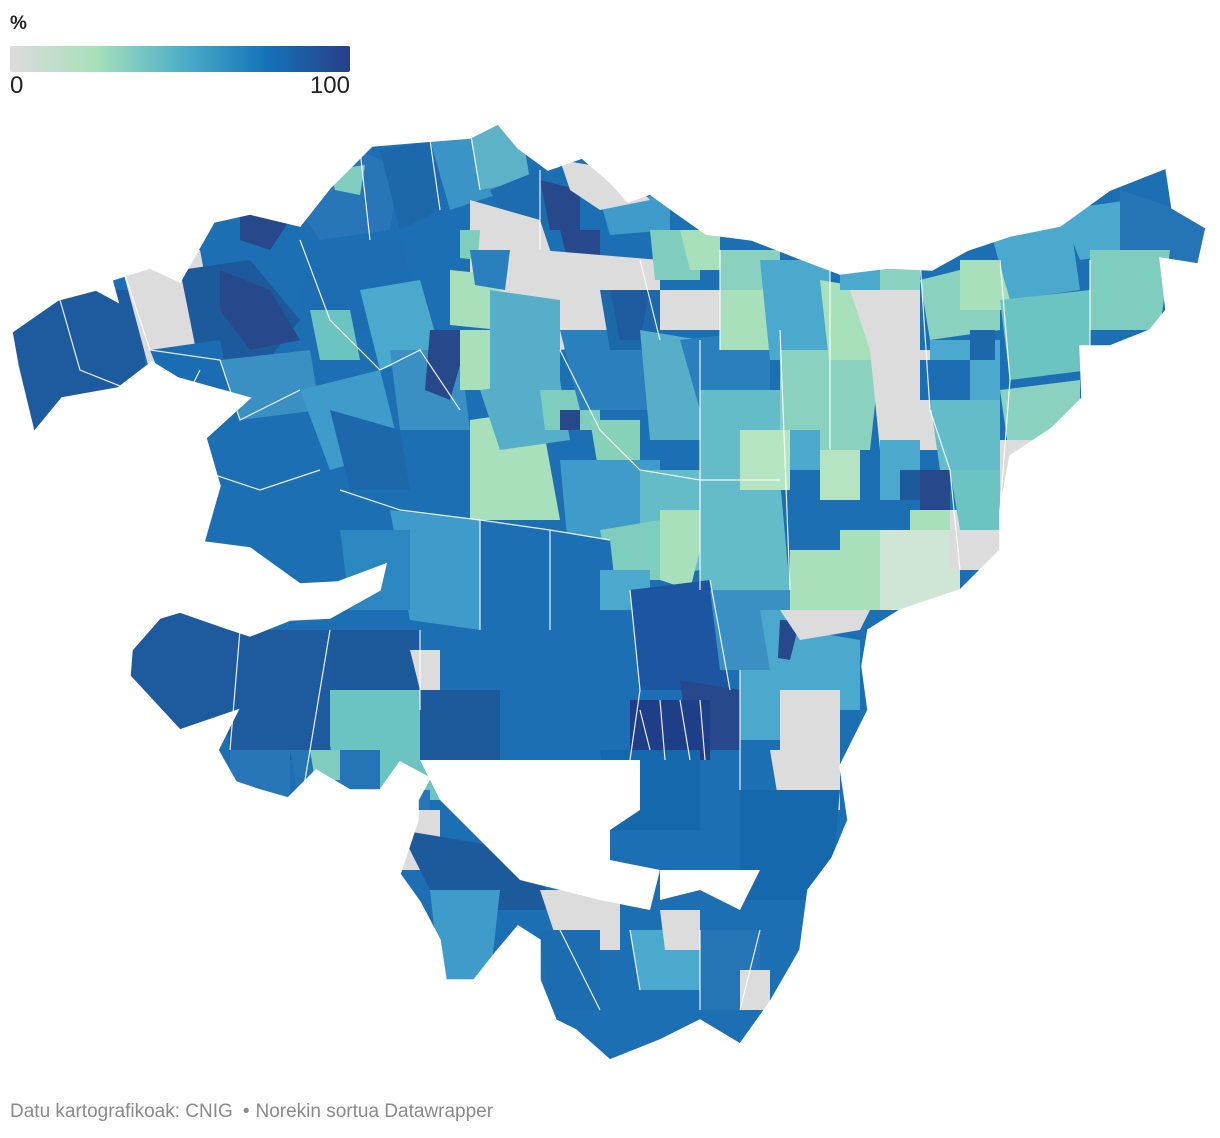 This screenshot has height=1138, width=1220. Describe the element at coordinates (18, 23) in the screenshot. I see `legend-unit-label: %` at that location.